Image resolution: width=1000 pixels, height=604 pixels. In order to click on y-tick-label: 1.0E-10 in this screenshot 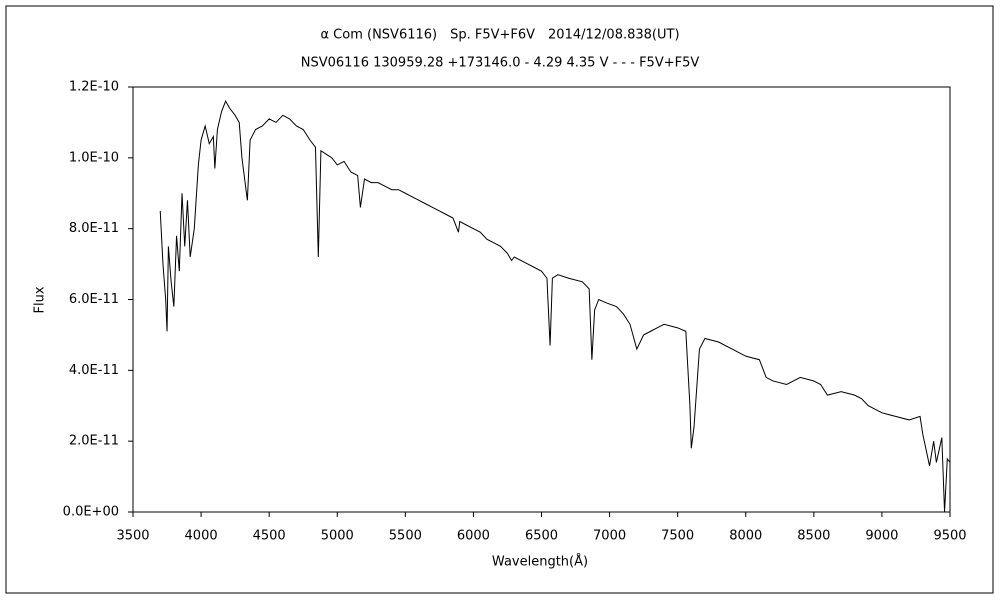, I will do `click(94, 157)`.